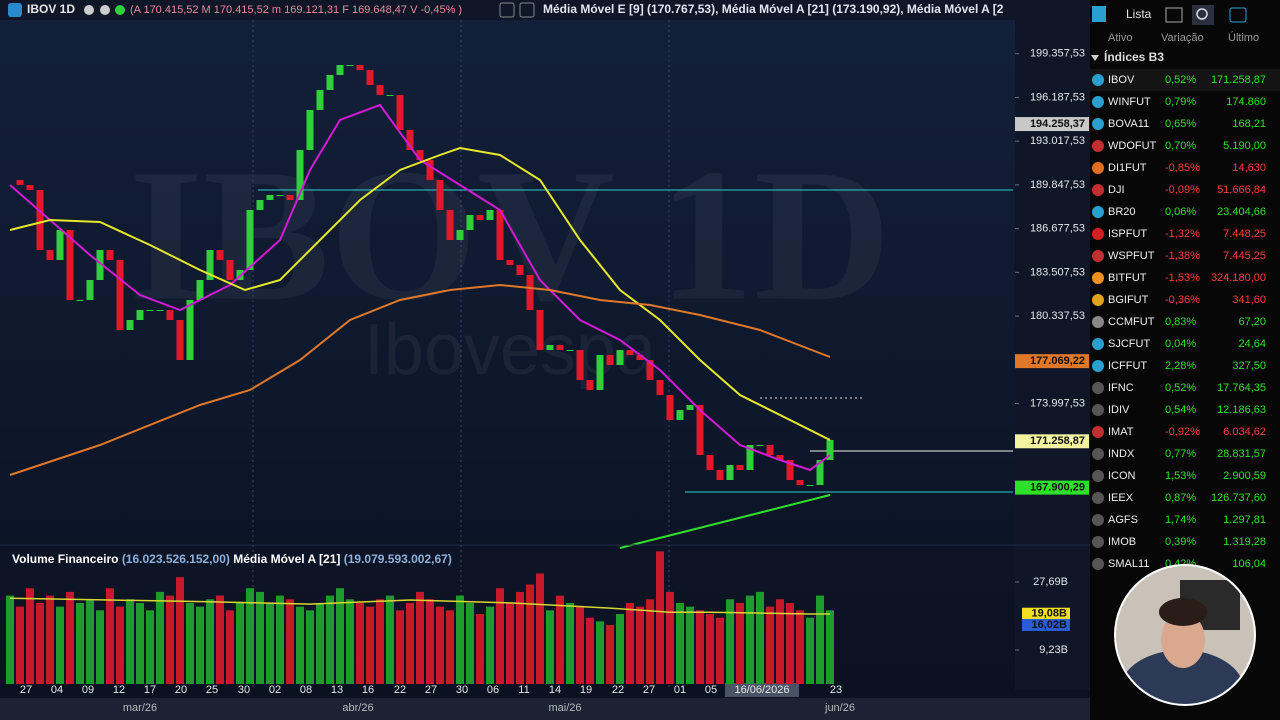 This screenshot has width=1280, height=720. What do you see at coordinates (1180, 146) in the screenshot?
I see `asset-change: 0,70%` at bounding box center [1180, 146].